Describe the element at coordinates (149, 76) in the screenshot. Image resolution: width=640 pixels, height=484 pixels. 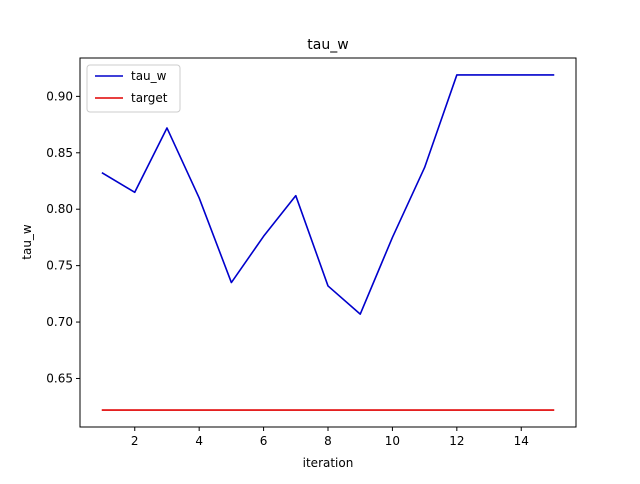
I see `legend-label-tau-w: tau_w` at that location.